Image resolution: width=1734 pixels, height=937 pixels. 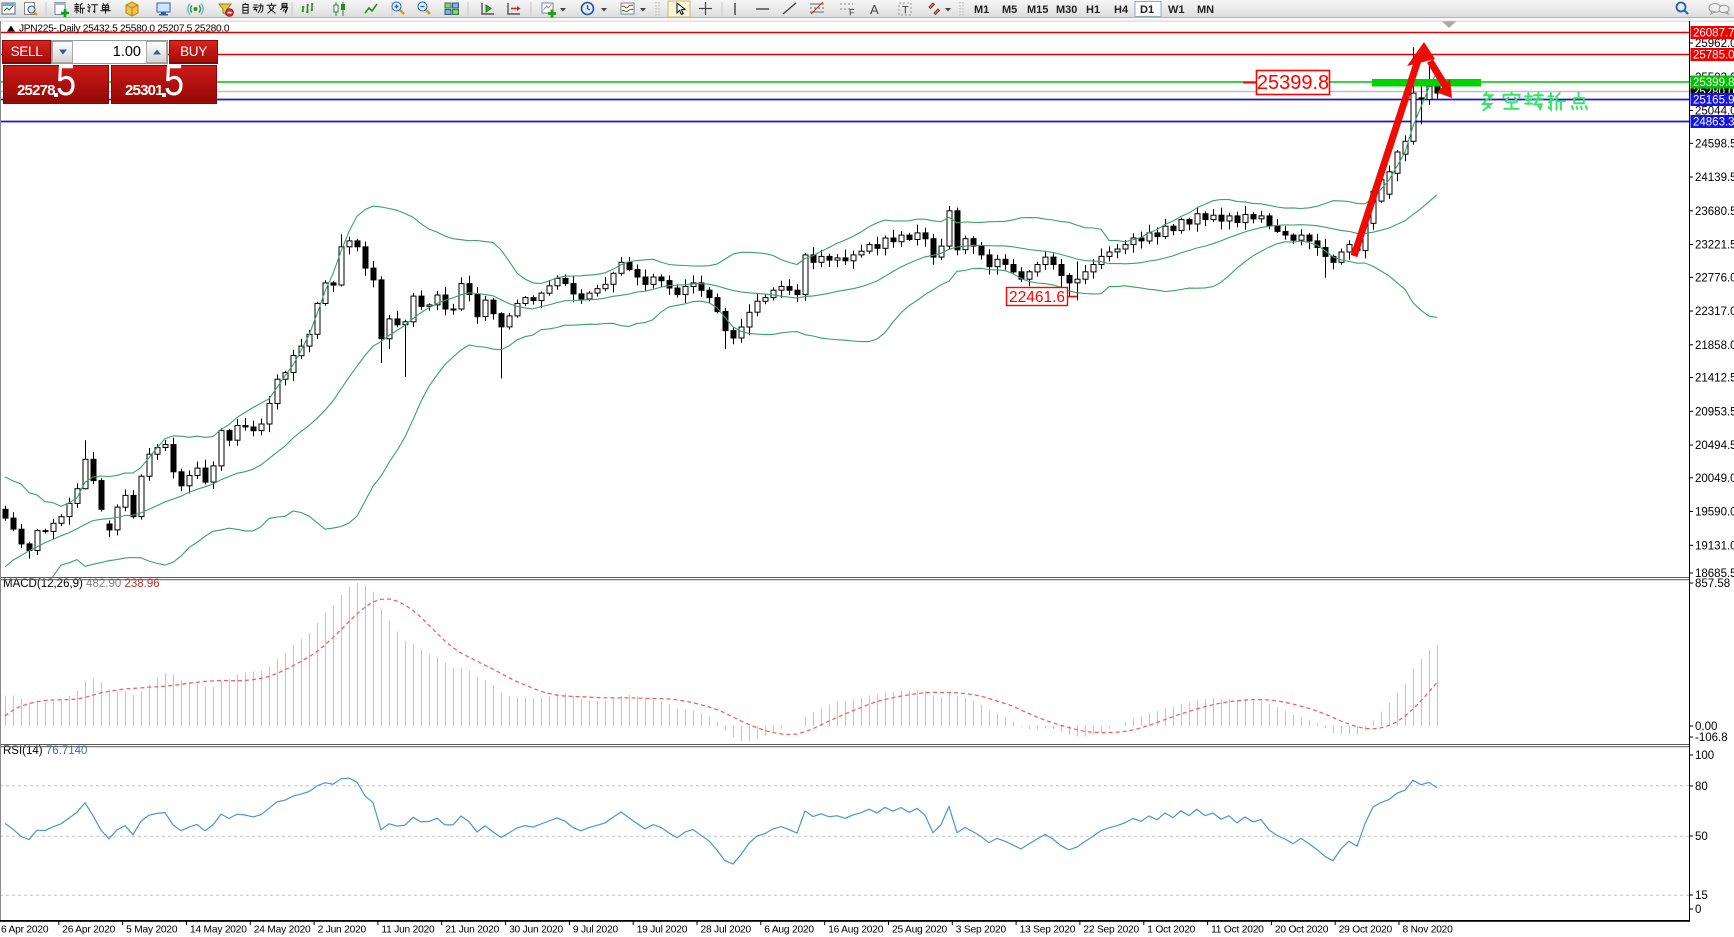 What do you see at coordinates (1714, 44) in the screenshot?
I see `svg-text: 25962.0` at bounding box center [1714, 44].